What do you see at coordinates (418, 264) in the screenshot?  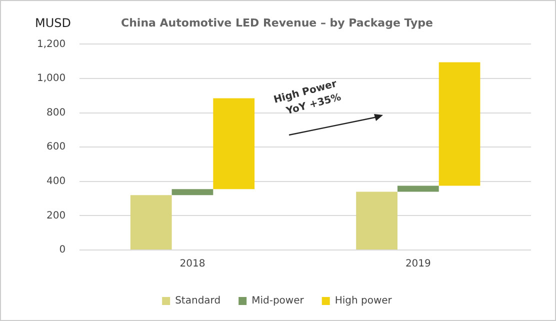 I see `x-tick-label: 2019` at bounding box center [418, 264].